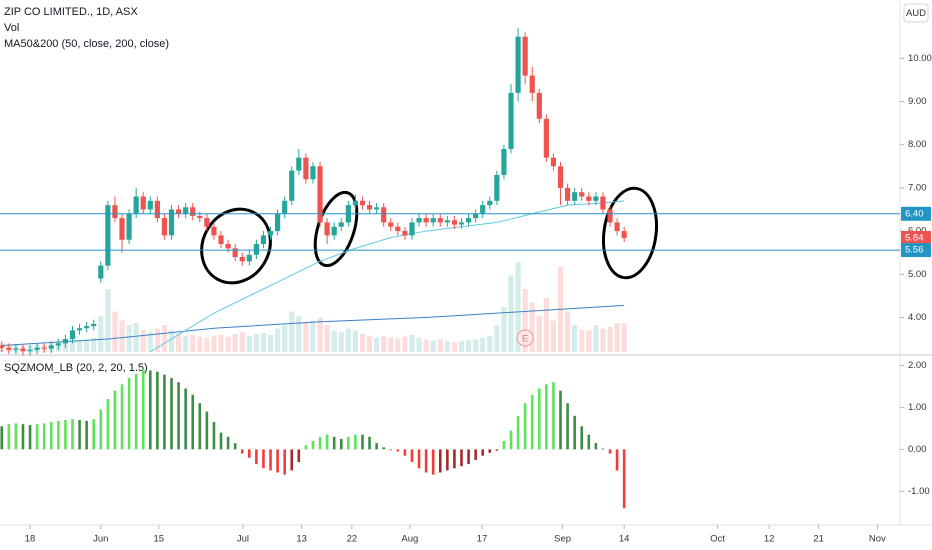 The height and width of the screenshot is (550, 932). Describe the element at coordinates (877, 539) in the screenshot. I see `x-tick-label: Nov` at that location.